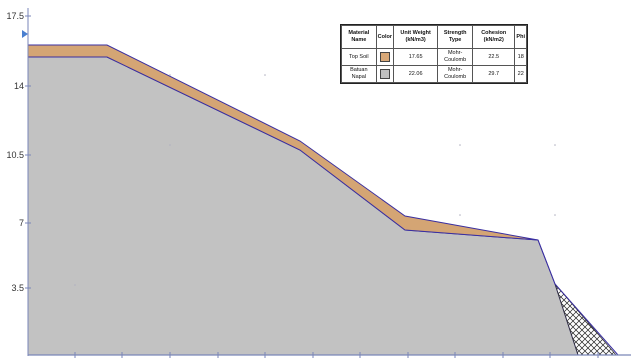 Image resolution: width=631 pixels, height=360 pixels. I want to click on header-material-name: Material Name, so click(359, 37).